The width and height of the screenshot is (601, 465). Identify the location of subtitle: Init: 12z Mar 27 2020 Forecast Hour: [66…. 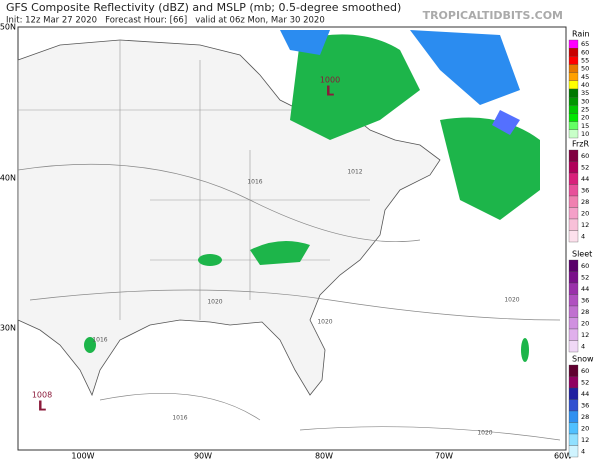
(165, 21).